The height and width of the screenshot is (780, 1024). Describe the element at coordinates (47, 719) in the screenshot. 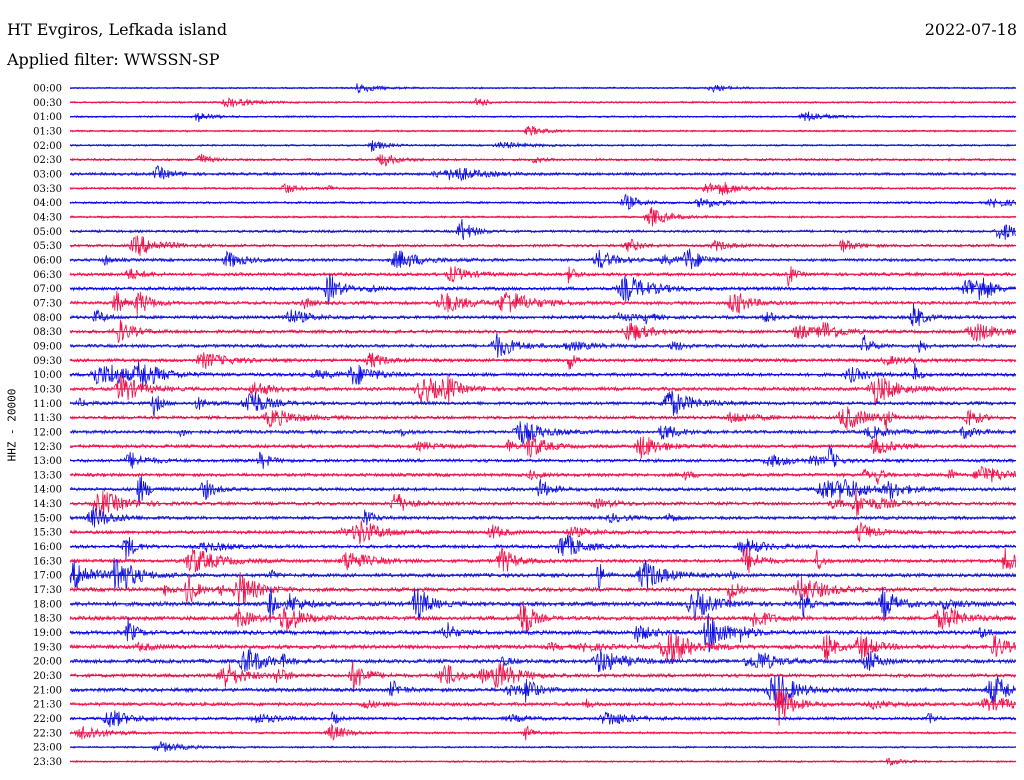

I see `row-label: 22:00` at that location.